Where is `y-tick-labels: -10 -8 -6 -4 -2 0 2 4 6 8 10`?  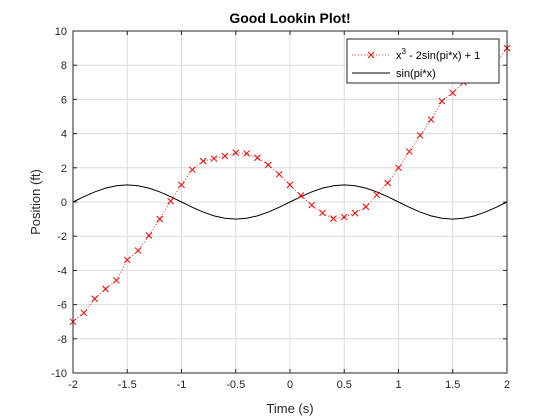
y-tick-labels: -10 -8 -6 -4 -2 0 2 4 6 8 10 is located at coordinates (59, 203).